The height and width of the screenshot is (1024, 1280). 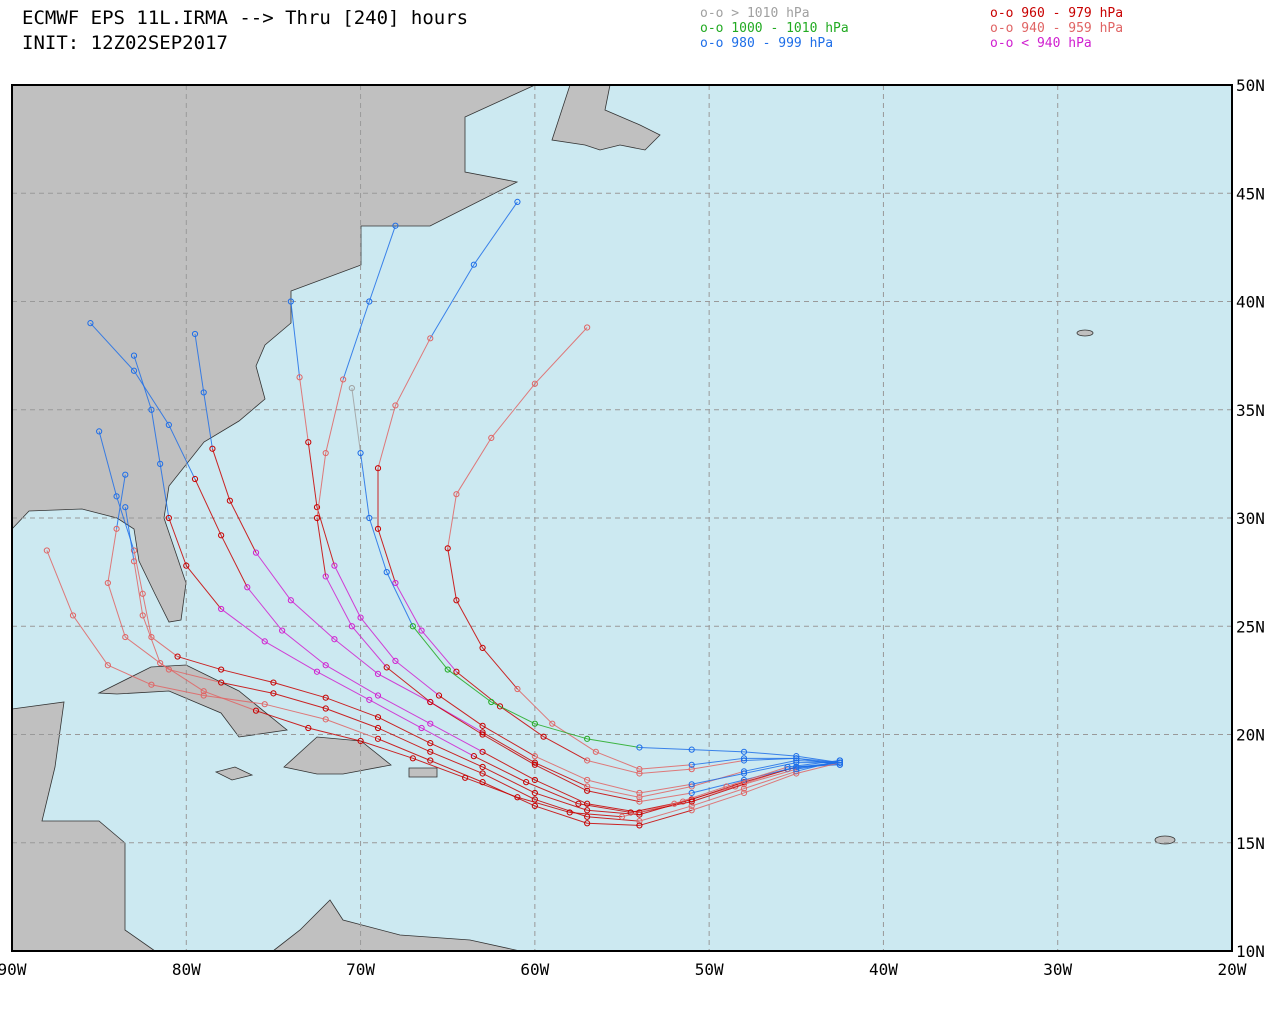 What do you see at coordinates (360, 969) in the screenshot?
I see `lon-tick-label: 70W` at bounding box center [360, 969].